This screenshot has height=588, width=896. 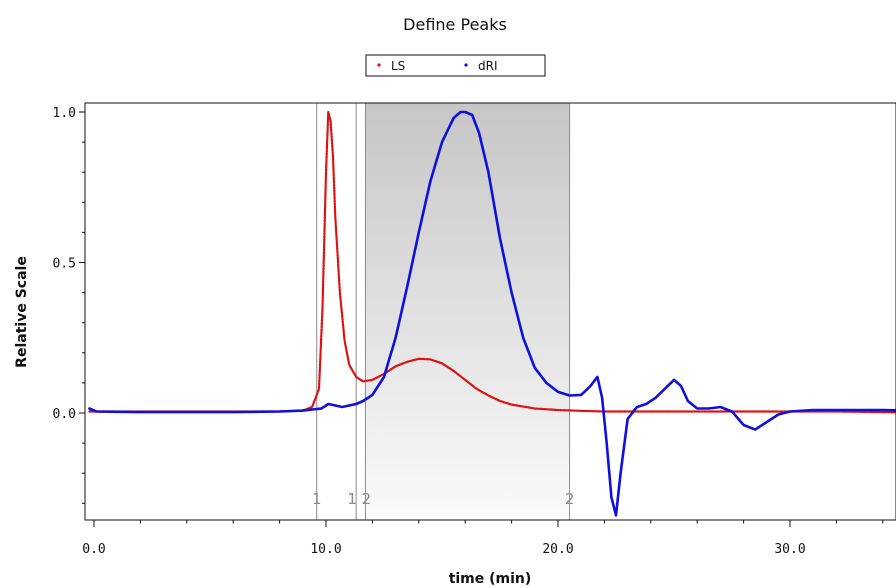 What do you see at coordinates (64, 264) in the screenshot?
I see `y-tick-label: 0.5` at bounding box center [64, 264].